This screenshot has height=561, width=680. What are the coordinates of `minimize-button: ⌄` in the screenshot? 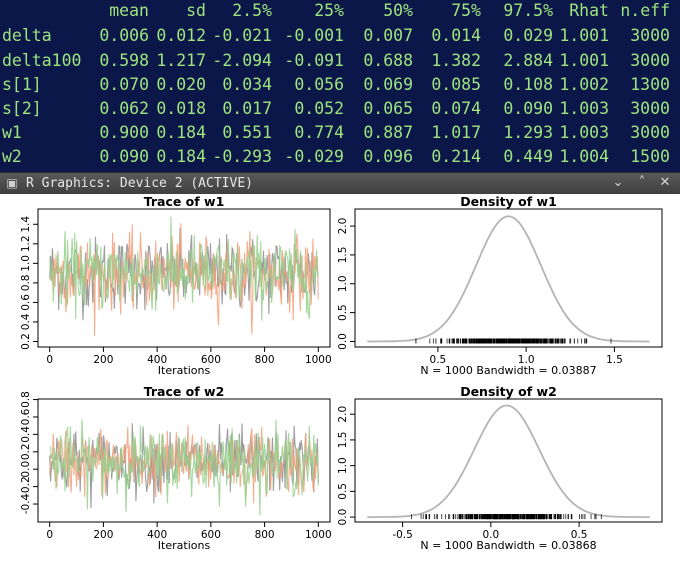 It's located at (618, 182).